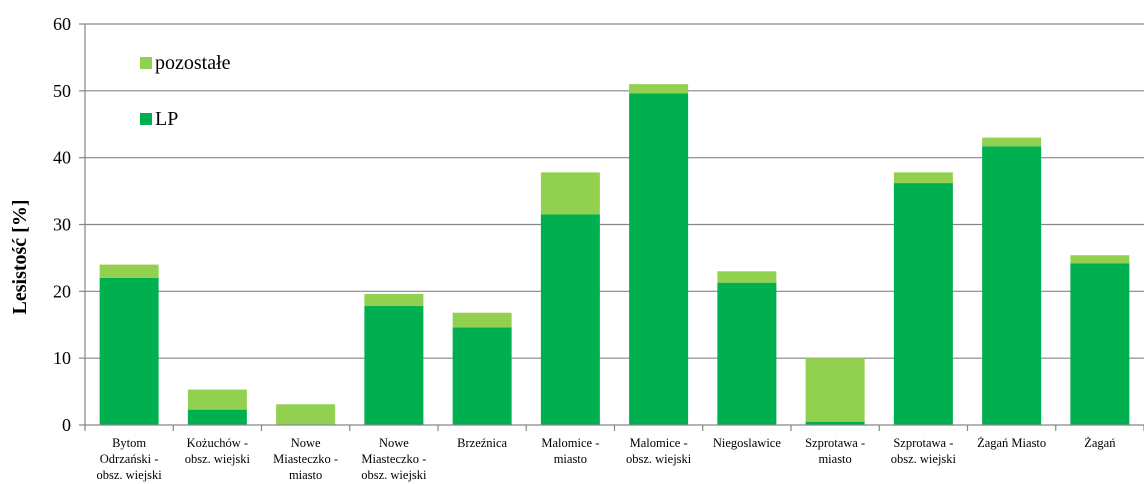 The height and width of the screenshot is (484, 1144). I want to click on y-tick-label: 30, so click(62, 225).